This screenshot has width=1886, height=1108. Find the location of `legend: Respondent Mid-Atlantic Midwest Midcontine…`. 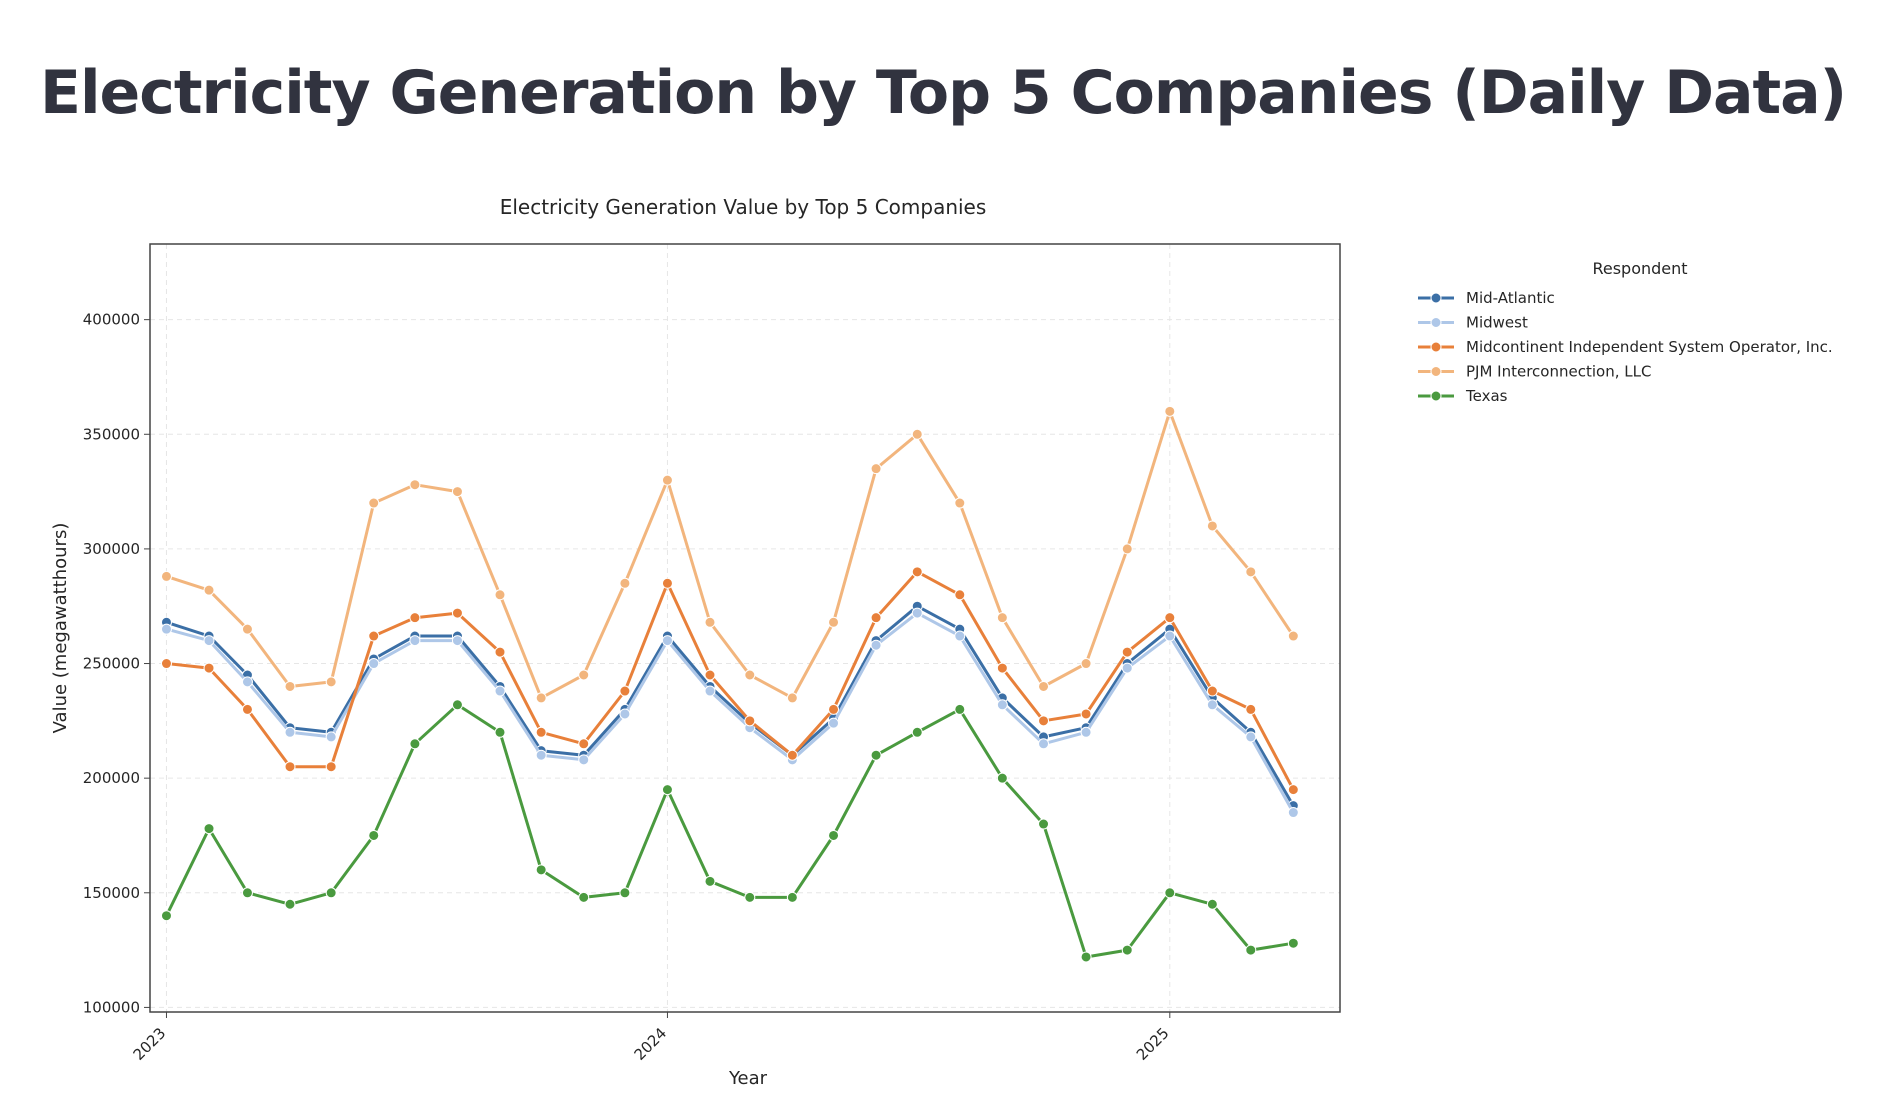

legend: Respondent Mid-Atlantic Midwest Midcontine… is located at coordinates (1625, 332).